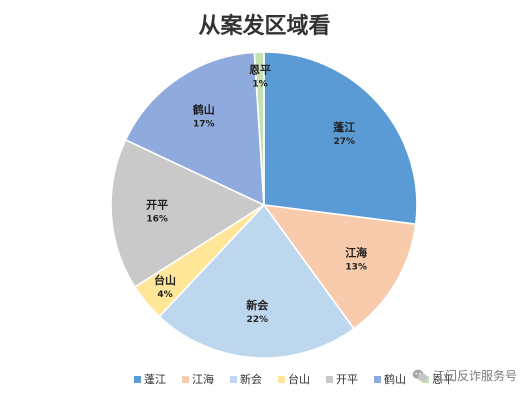 Image resolution: width=529 pixels, height=400 pixels. I want to click on chart-title: 从案发区域看, so click(264, 26).